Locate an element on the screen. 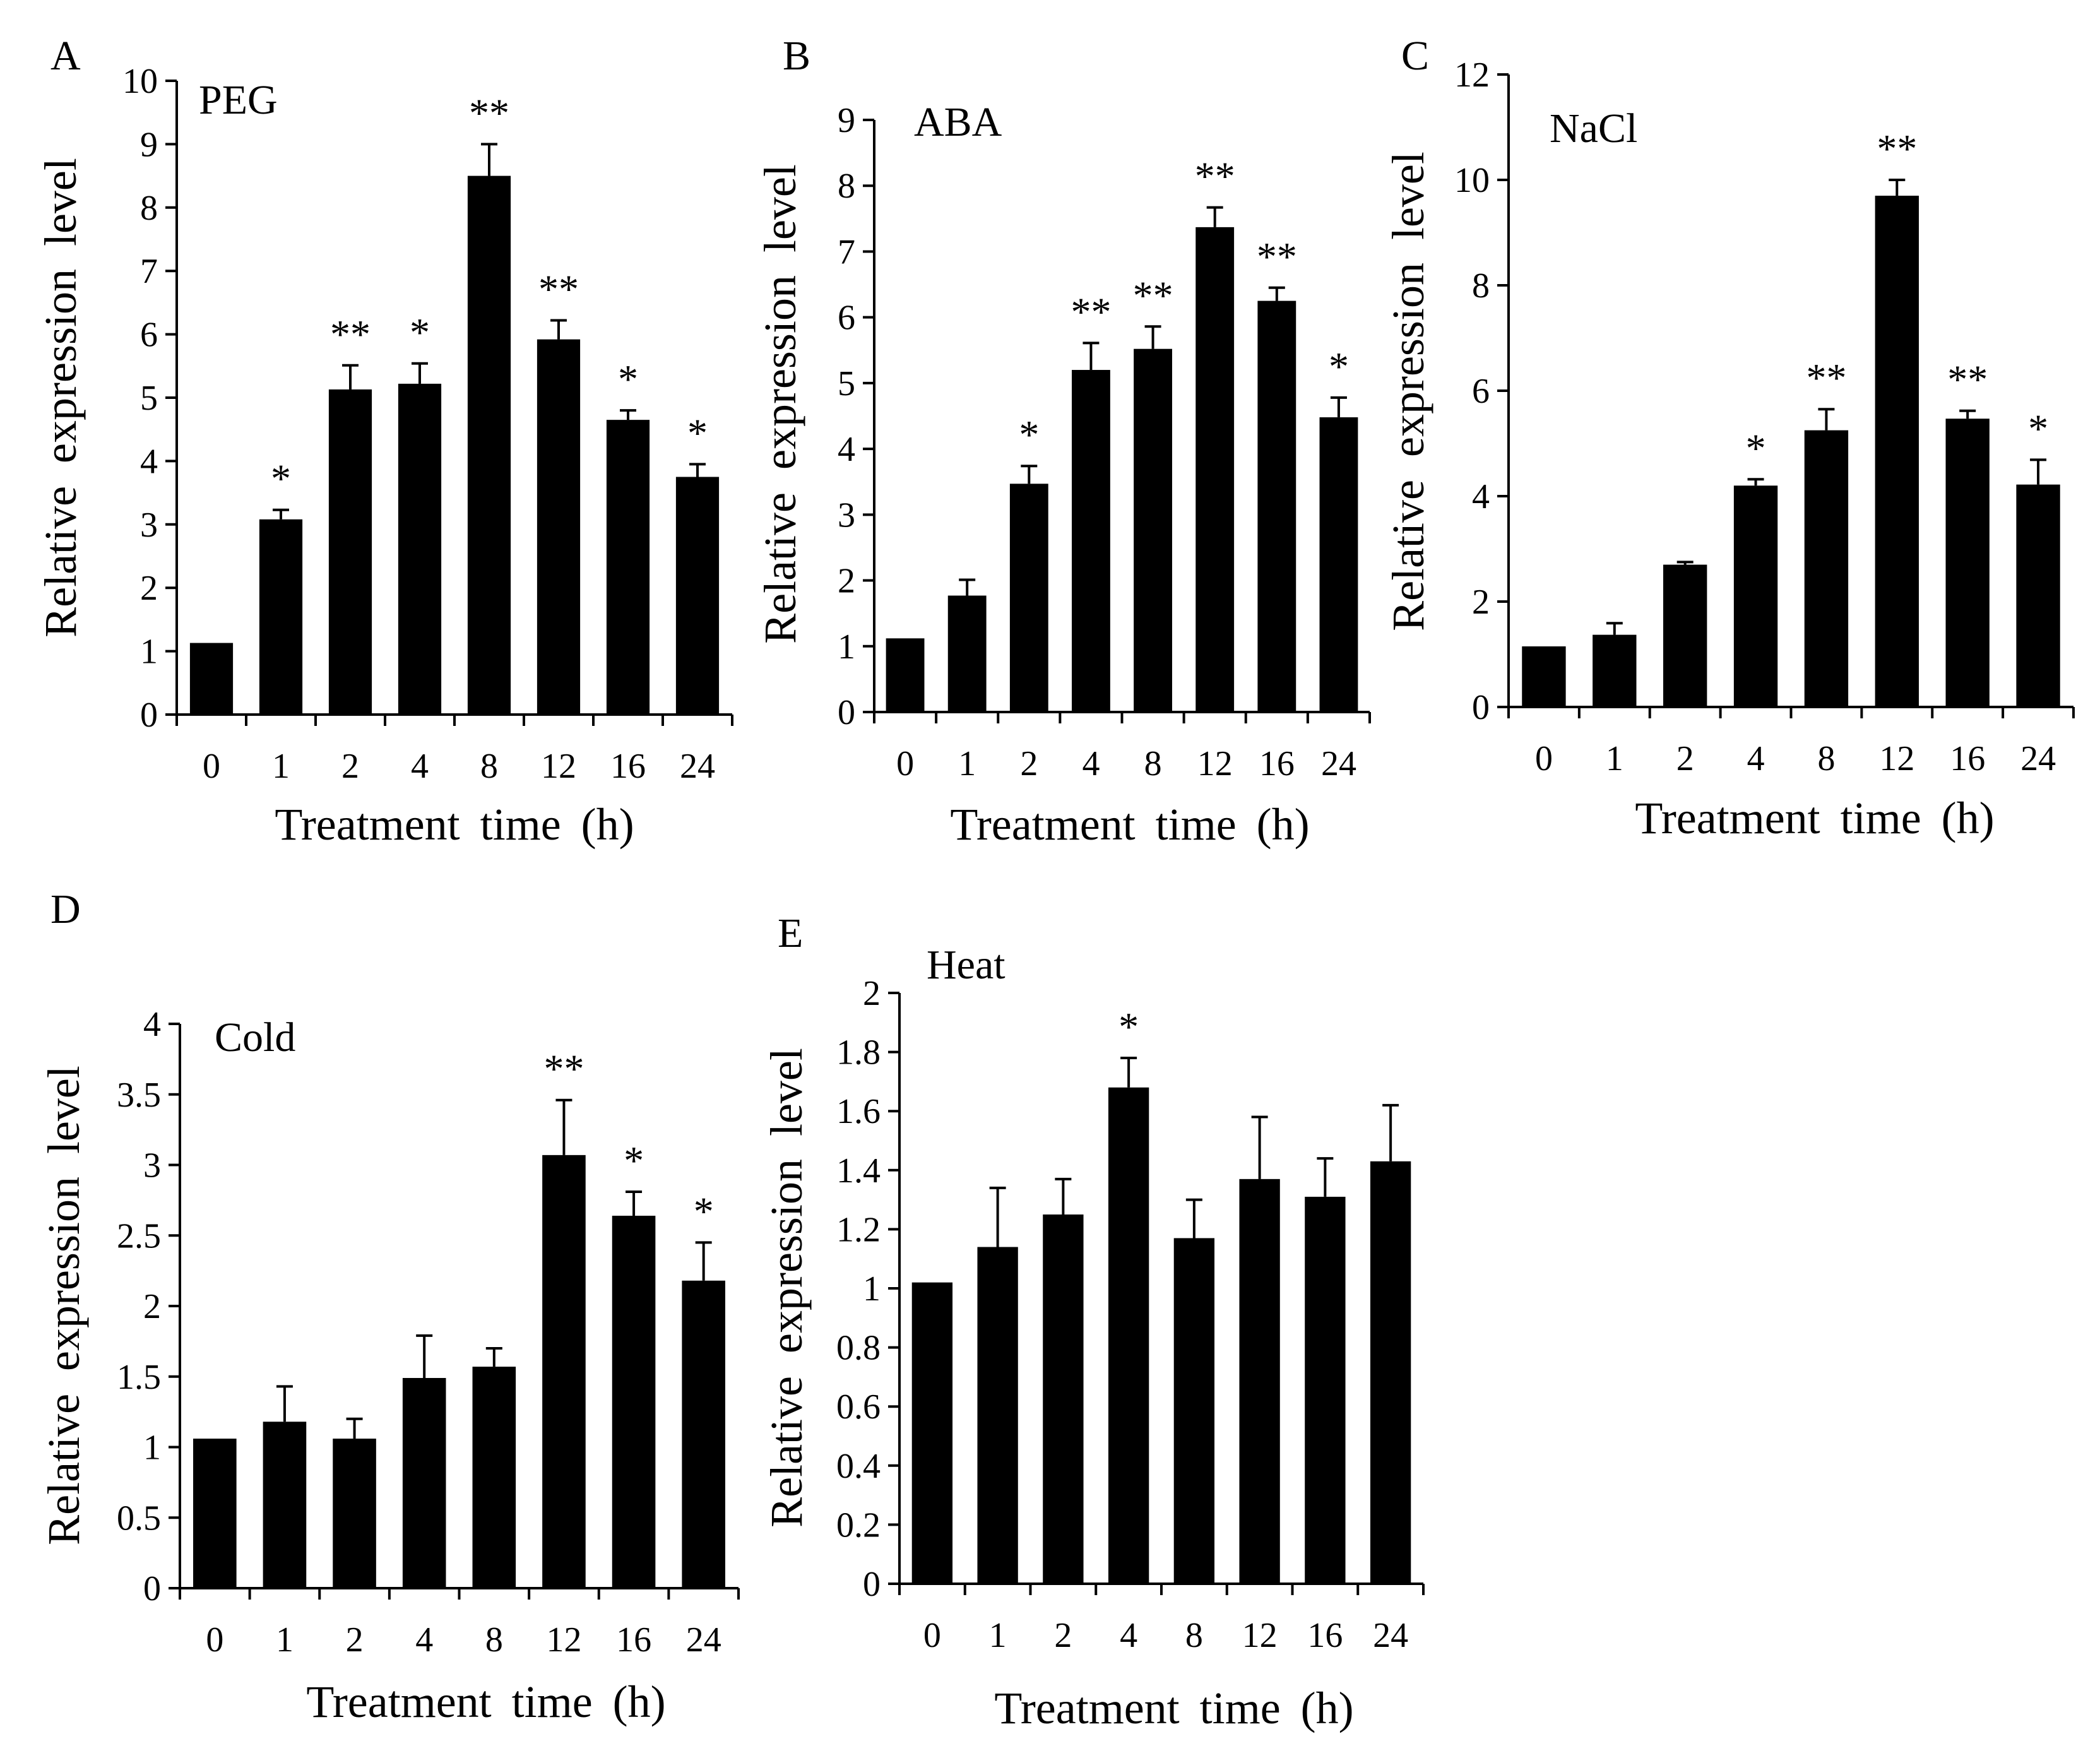 The height and width of the screenshot is (1746, 2100). y-tick-label: 0.5 is located at coordinates (139, 1518).